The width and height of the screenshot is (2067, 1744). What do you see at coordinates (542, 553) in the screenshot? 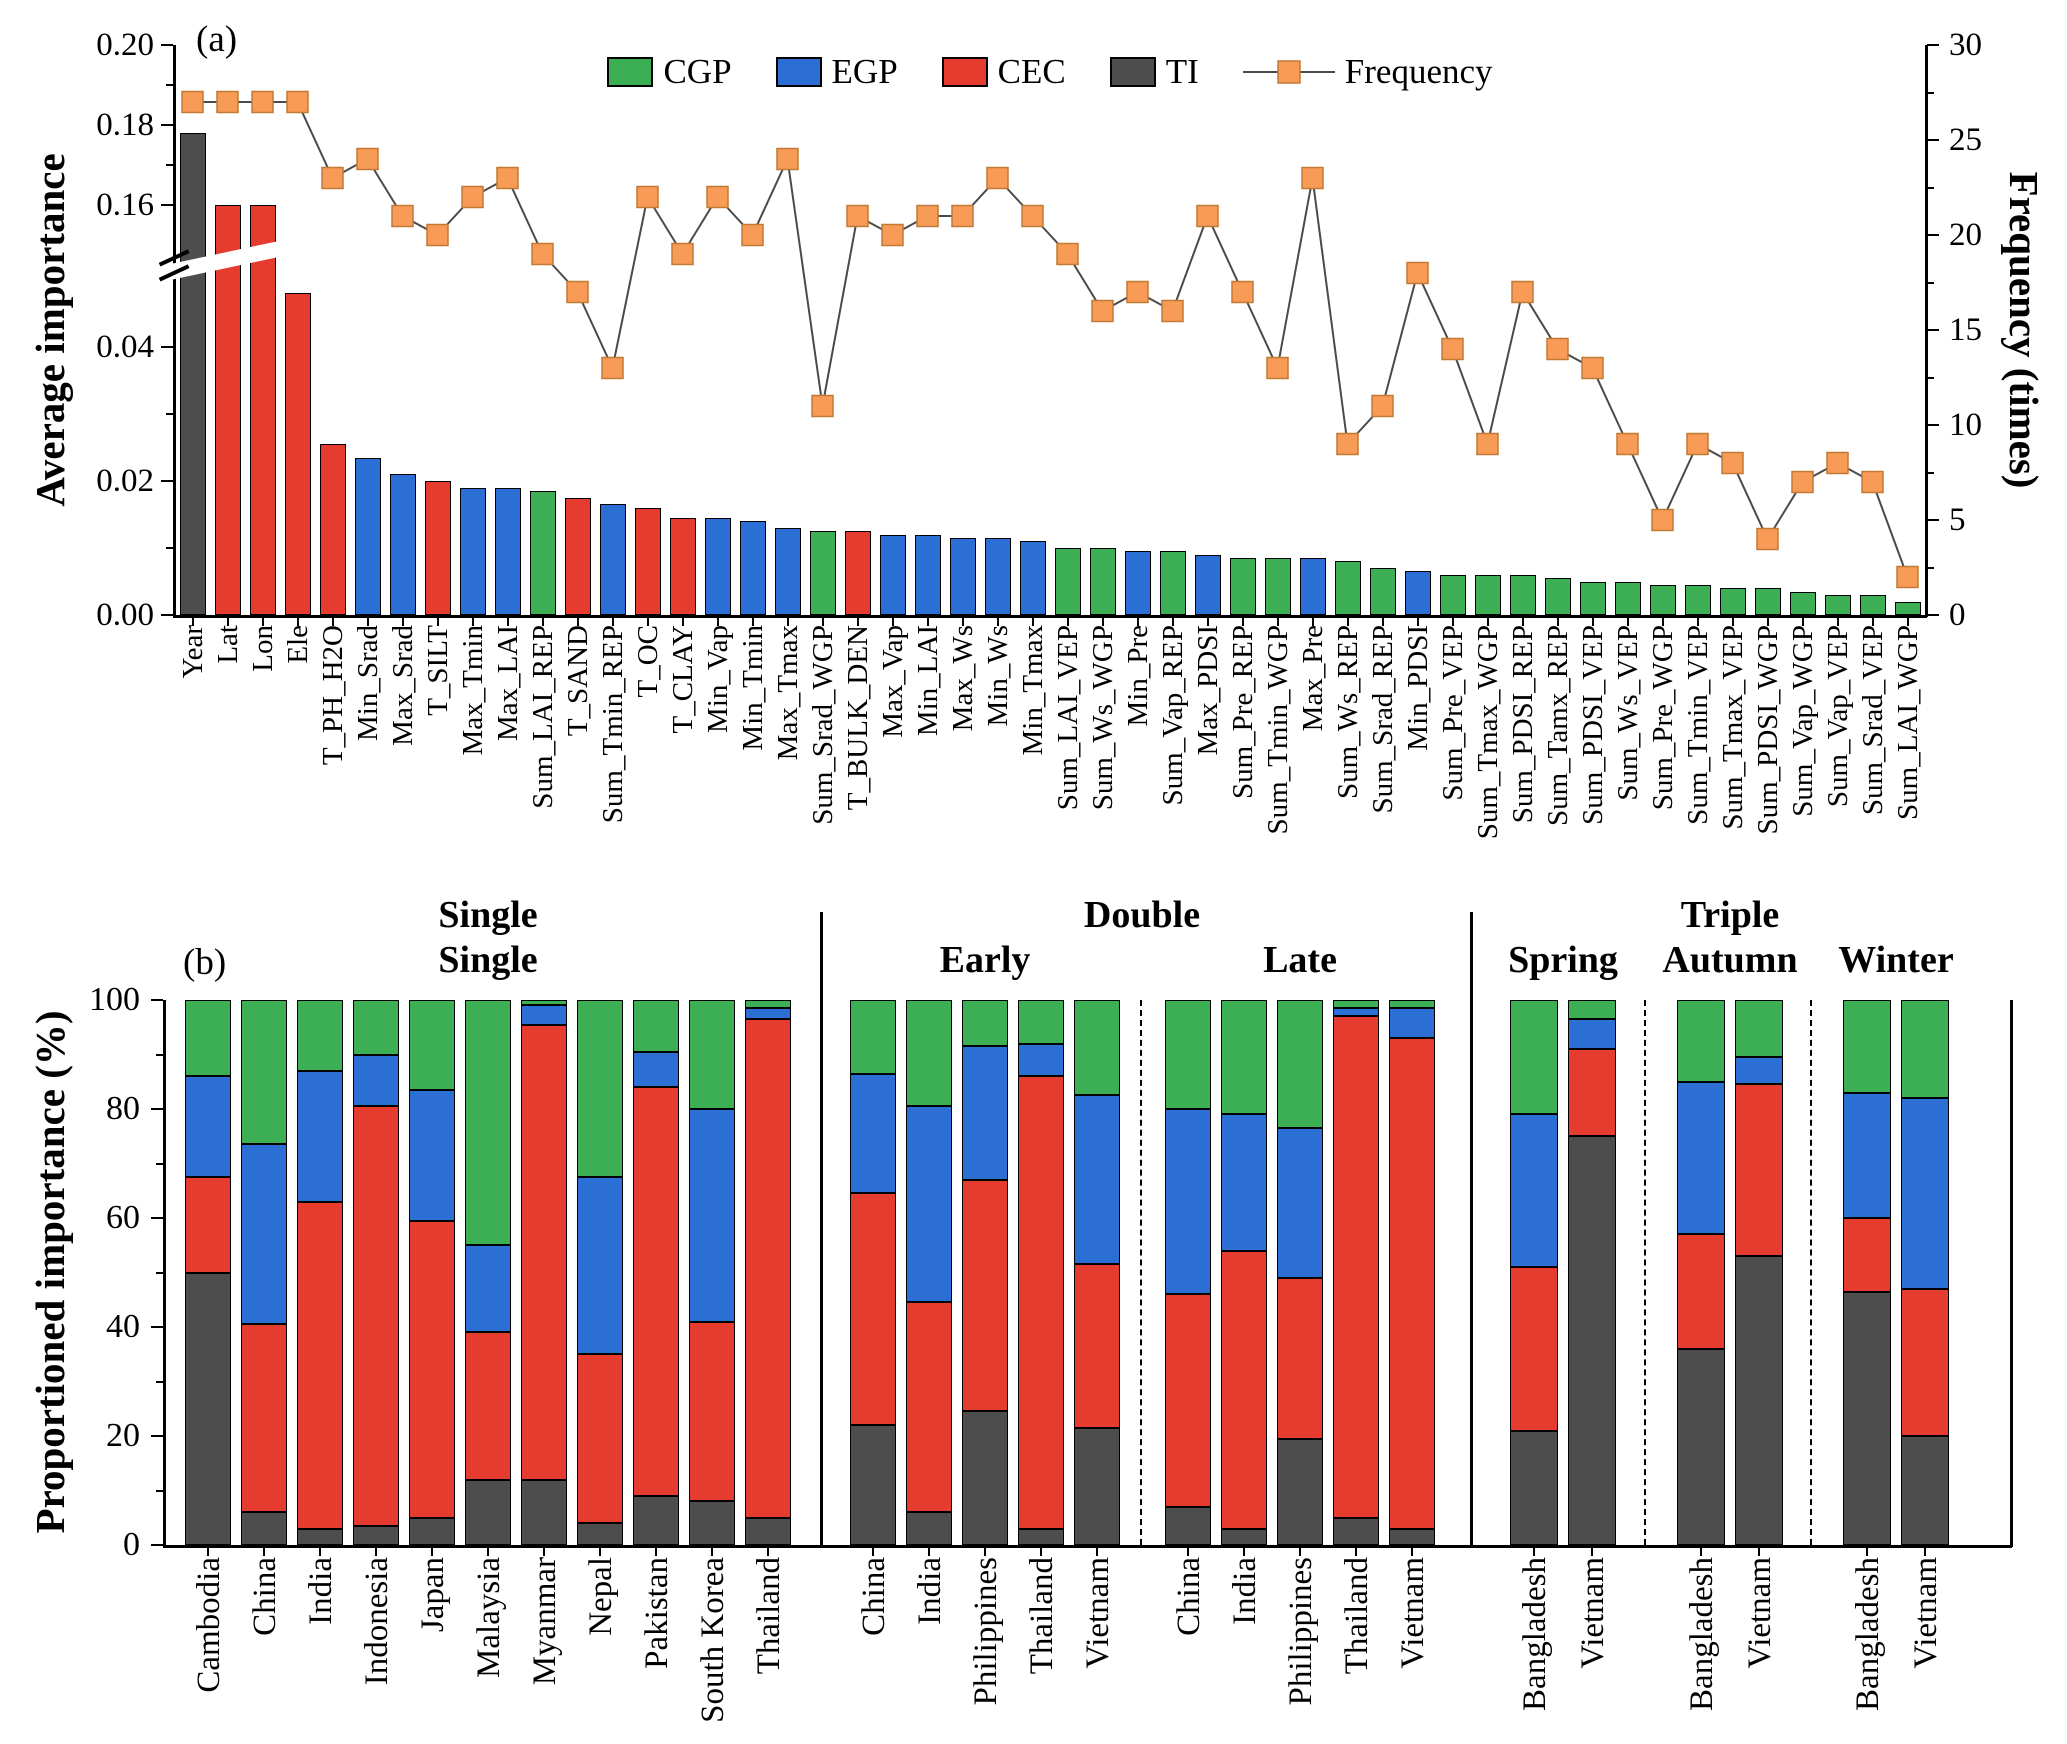
I see `bar-Sum_LAI_REP` at bounding box center [542, 553].